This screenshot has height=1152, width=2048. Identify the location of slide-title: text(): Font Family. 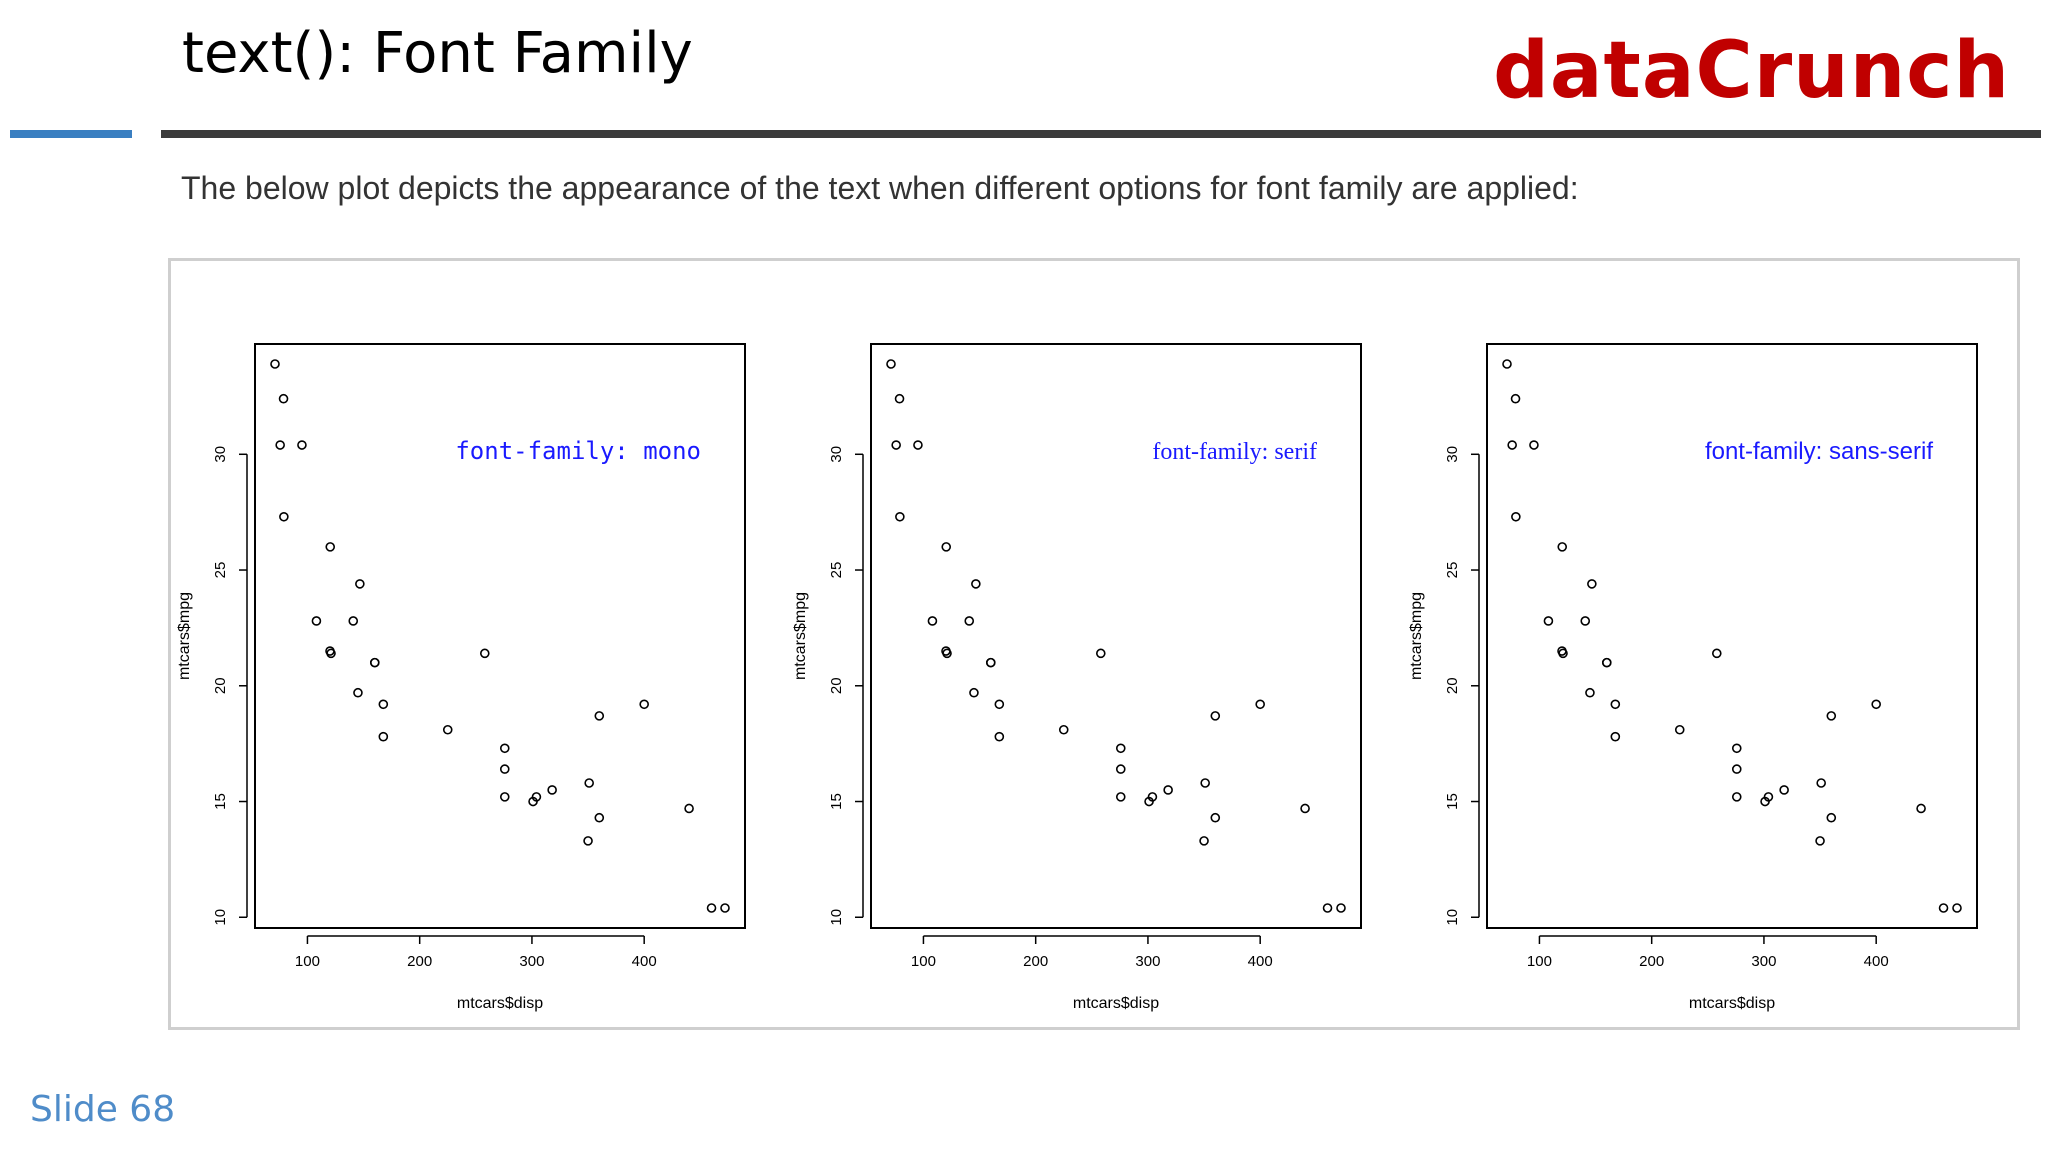
(437, 53).